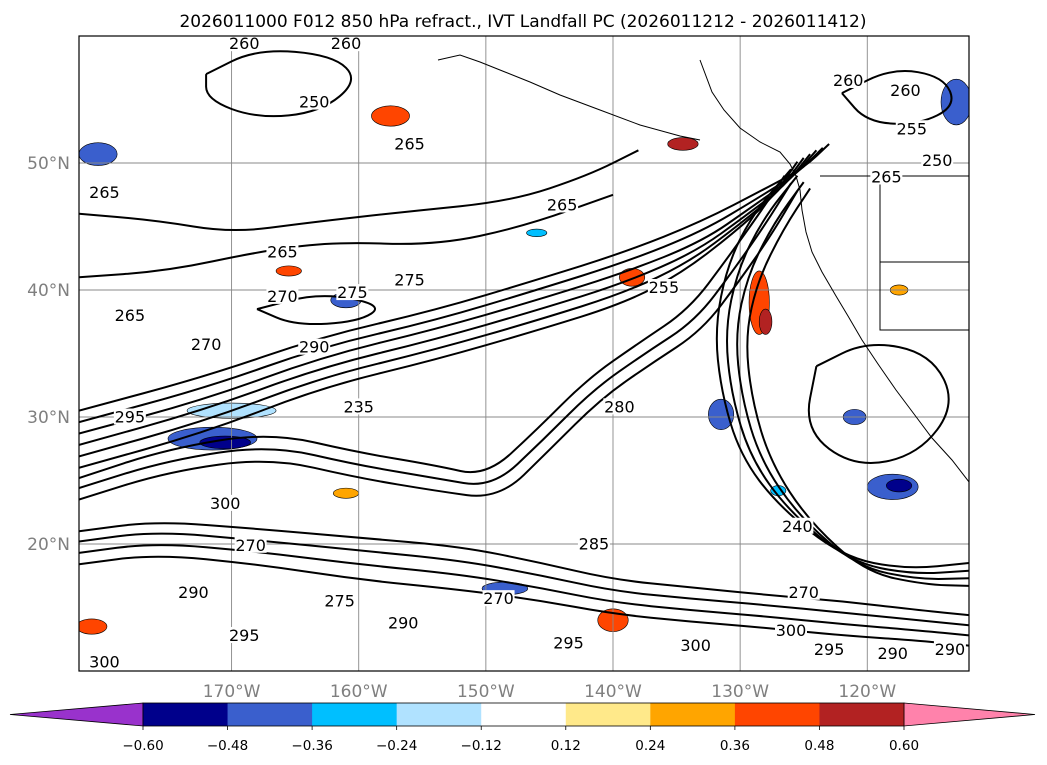 The height and width of the screenshot is (765, 1047). Describe the element at coordinates (740, 692) in the screenshot. I see `lon-tick-label: 130°W` at that location.